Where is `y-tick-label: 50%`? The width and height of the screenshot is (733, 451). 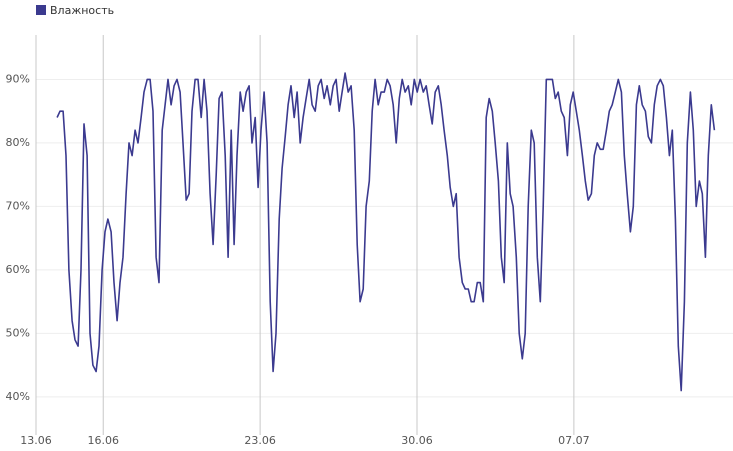 y-tick-label: 50% is located at coordinates (18, 332).